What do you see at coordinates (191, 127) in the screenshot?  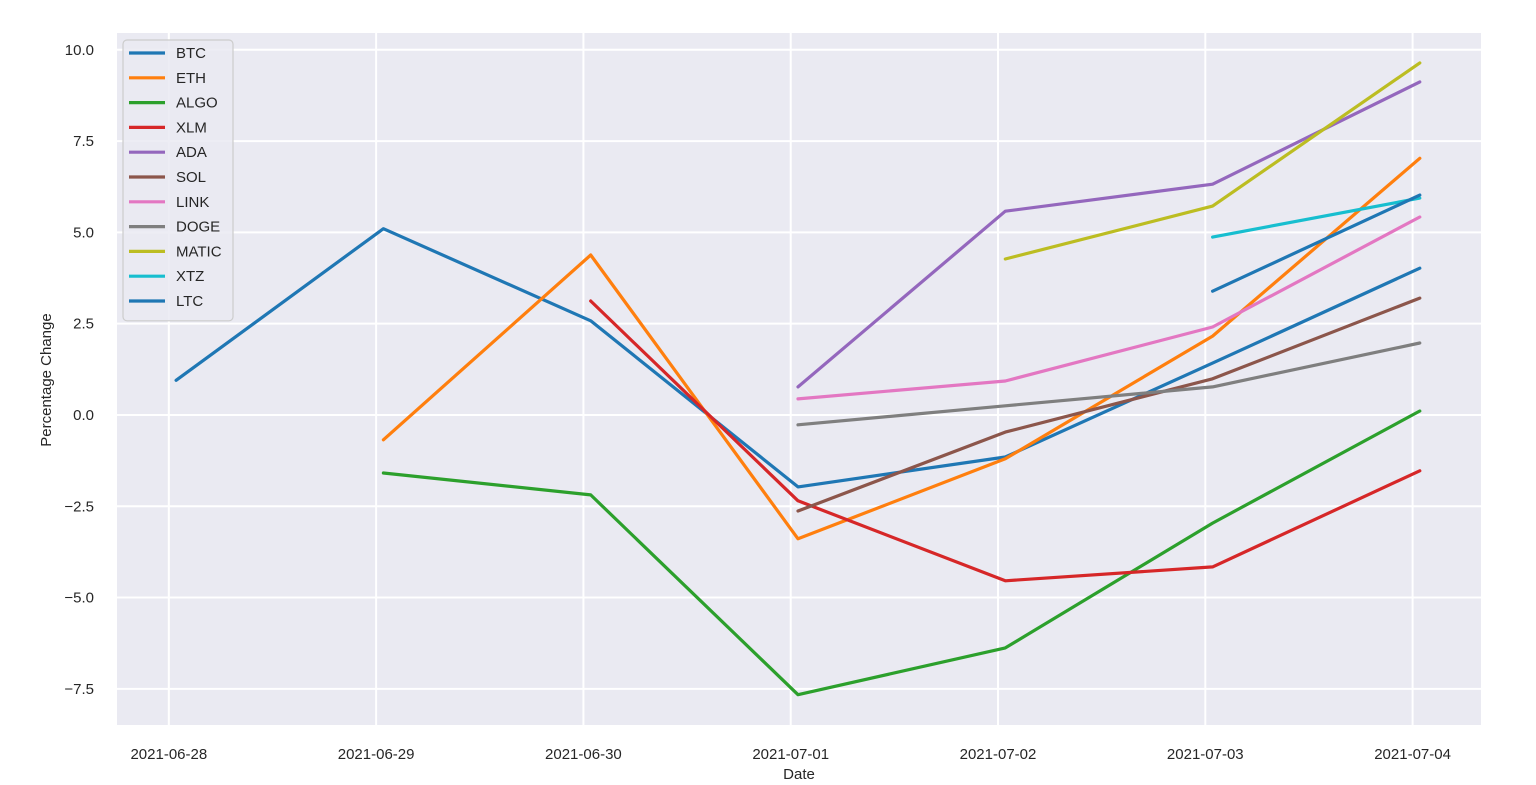 I see `legend-label: XLM` at bounding box center [191, 127].